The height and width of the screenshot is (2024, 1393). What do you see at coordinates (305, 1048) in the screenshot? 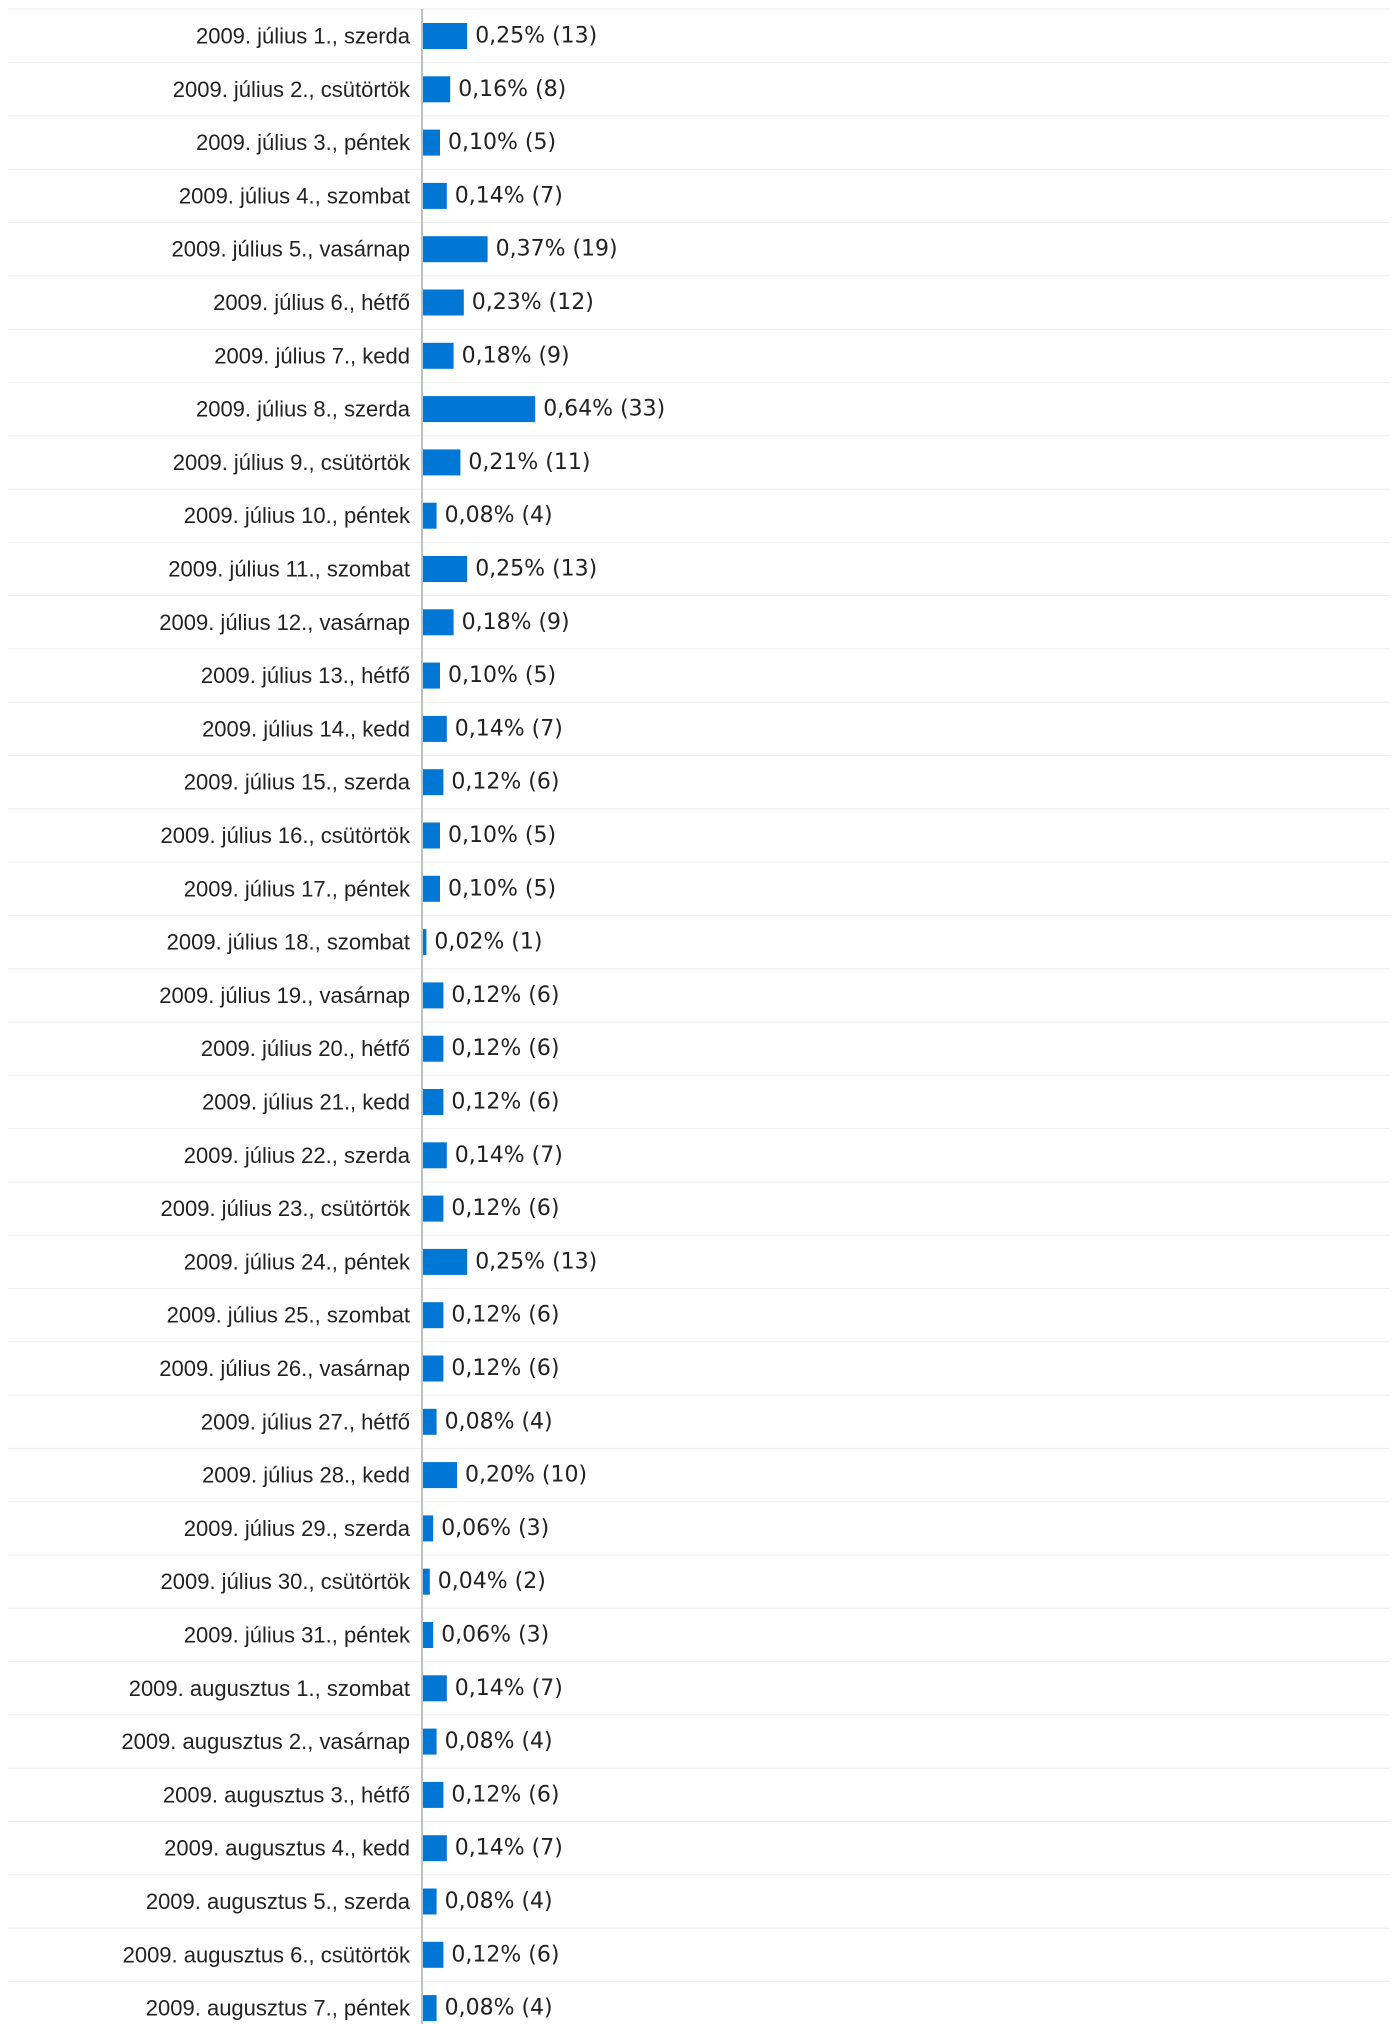
I see `category-label: 2009. július 20., hétfő` at bounding box center [305, 1048].